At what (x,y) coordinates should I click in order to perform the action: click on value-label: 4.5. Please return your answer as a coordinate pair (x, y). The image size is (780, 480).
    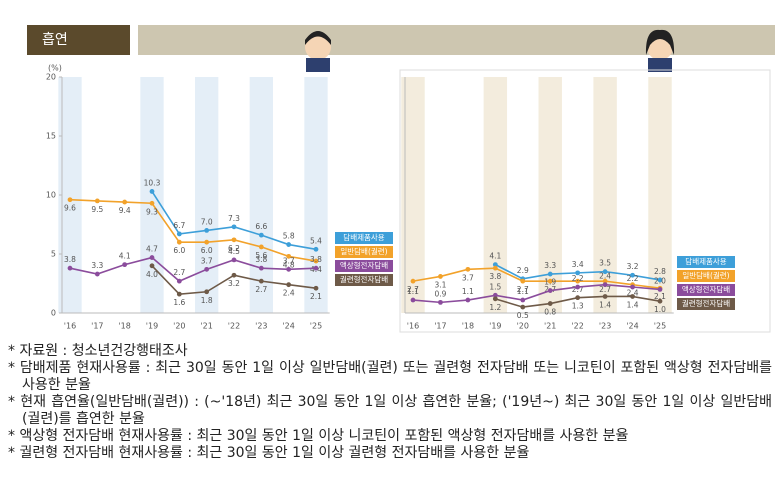
    Looking at the image, I should click on (234, 251).